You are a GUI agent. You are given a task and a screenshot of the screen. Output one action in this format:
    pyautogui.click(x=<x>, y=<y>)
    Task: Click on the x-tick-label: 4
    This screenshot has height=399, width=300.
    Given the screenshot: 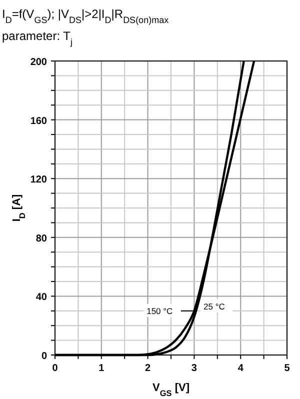 What is the action you would take?
    pyautogui.click(x=241, y=368)
    